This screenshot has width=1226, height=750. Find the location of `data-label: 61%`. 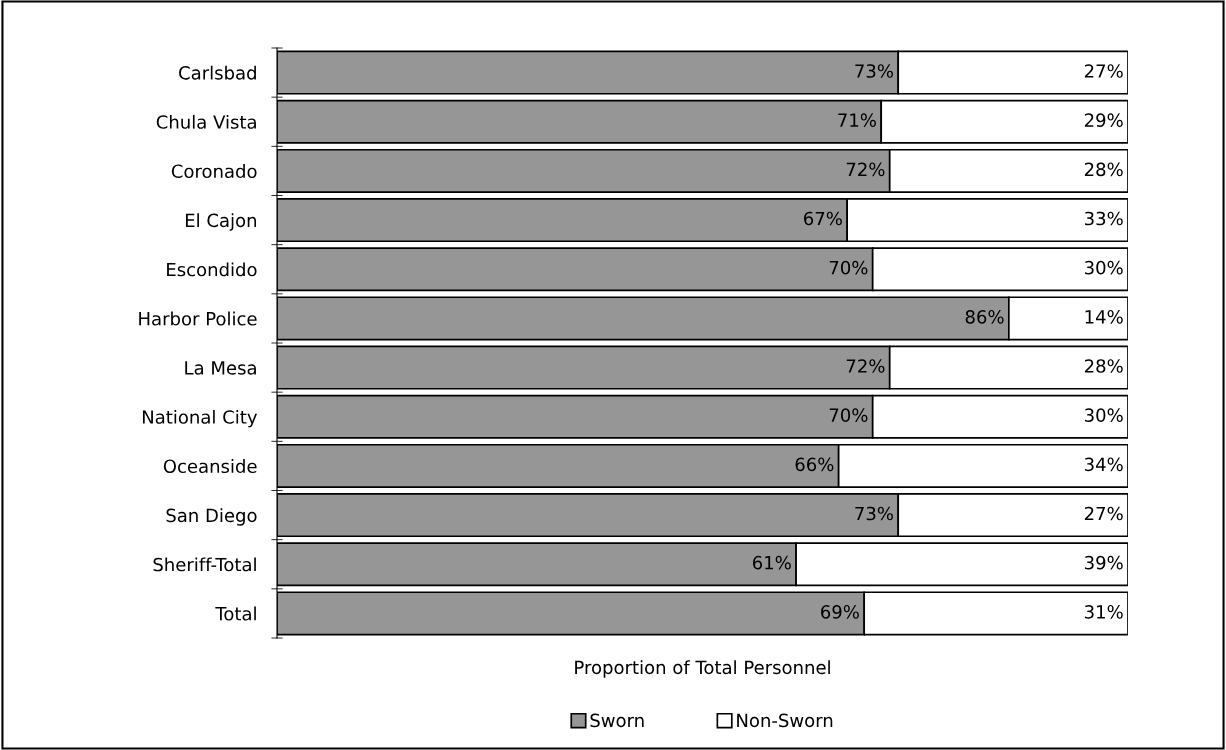

data-label: 61% is located at coordinates (771, 562).